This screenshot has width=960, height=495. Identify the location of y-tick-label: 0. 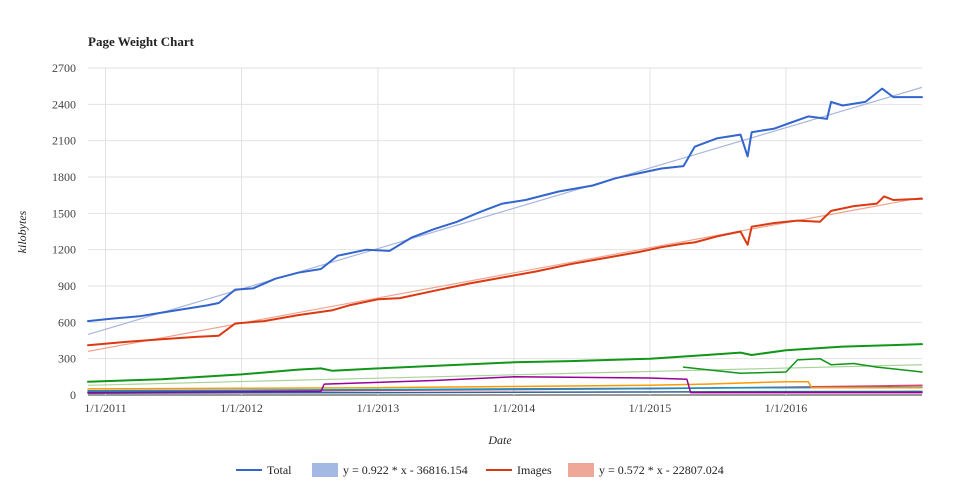
(73, 395).